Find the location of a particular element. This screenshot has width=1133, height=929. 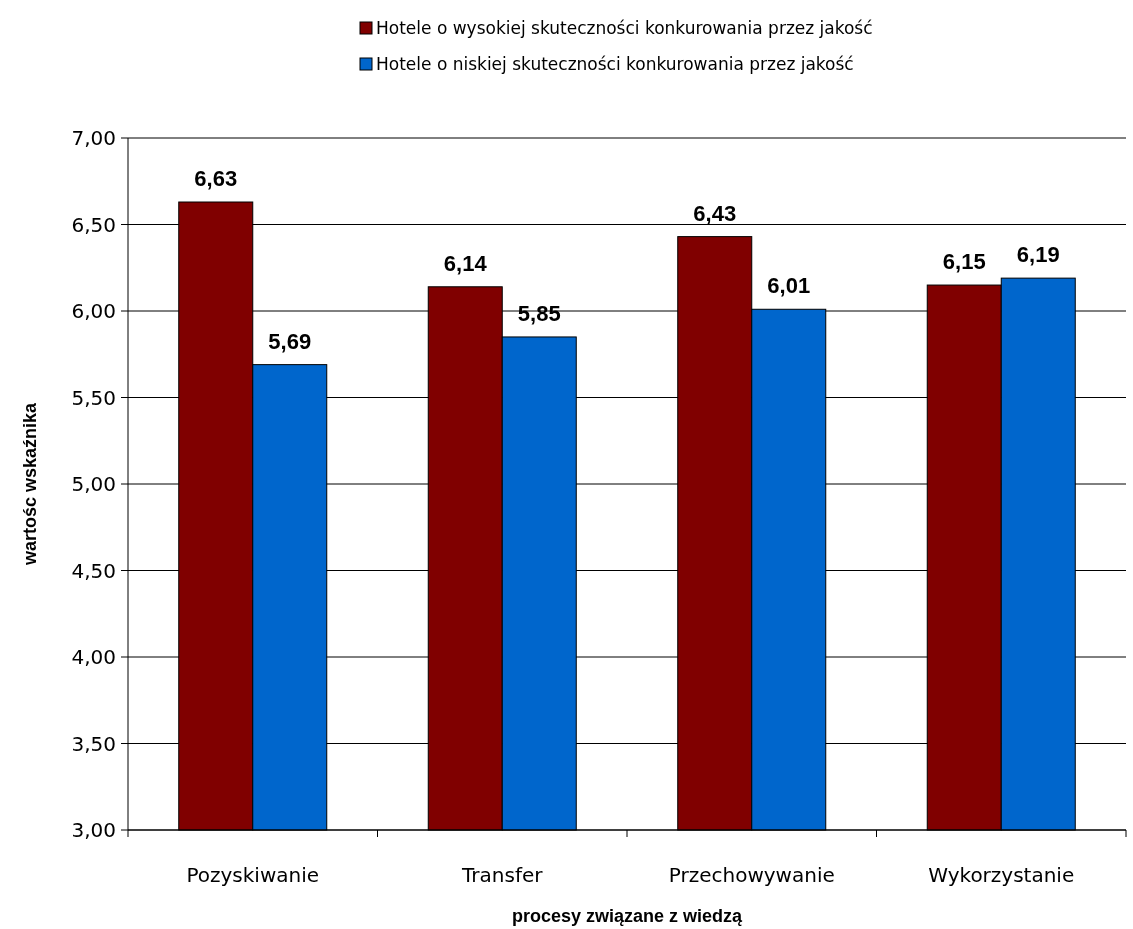

y-tick-label: 6,00 is located at coordinates (93, 311).